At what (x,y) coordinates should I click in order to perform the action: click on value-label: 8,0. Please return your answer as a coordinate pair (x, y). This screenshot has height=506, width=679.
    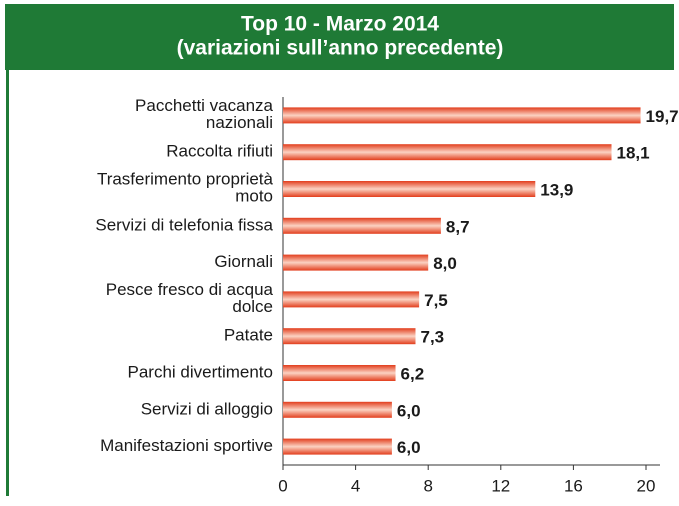
    Looking at the image, I should click on (445, 263).